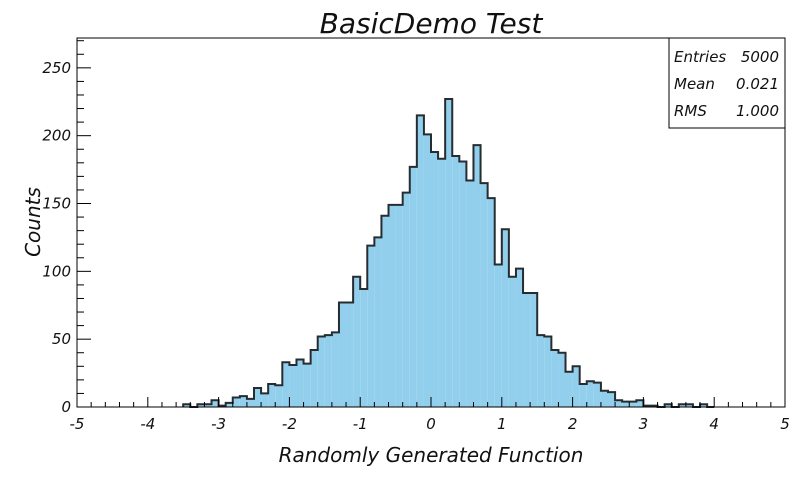 Image resolution: width=800 pixels, height=478 pixels. I want to click on chart-title: BasicDemo Test, so click(432, 23).